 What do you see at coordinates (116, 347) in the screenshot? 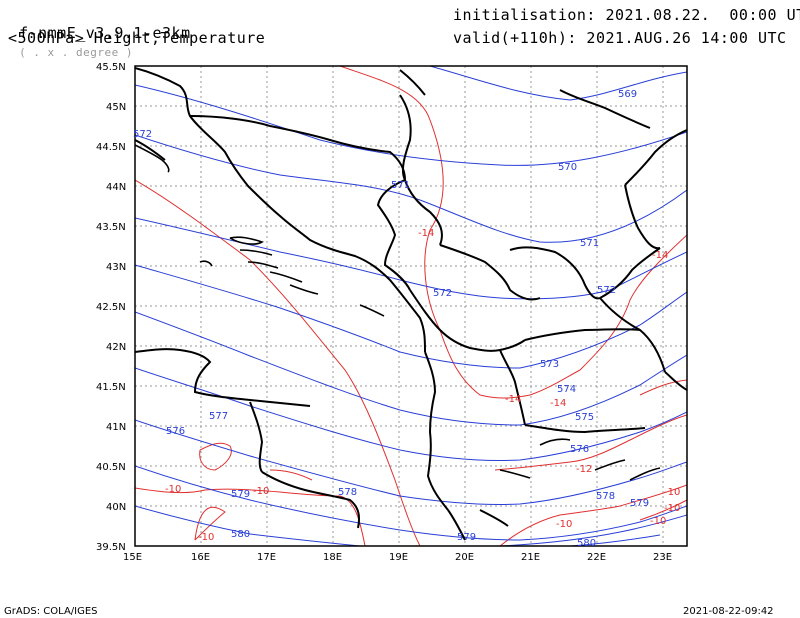
I see `lat-label: 42N` at bounding box center [116, 347].